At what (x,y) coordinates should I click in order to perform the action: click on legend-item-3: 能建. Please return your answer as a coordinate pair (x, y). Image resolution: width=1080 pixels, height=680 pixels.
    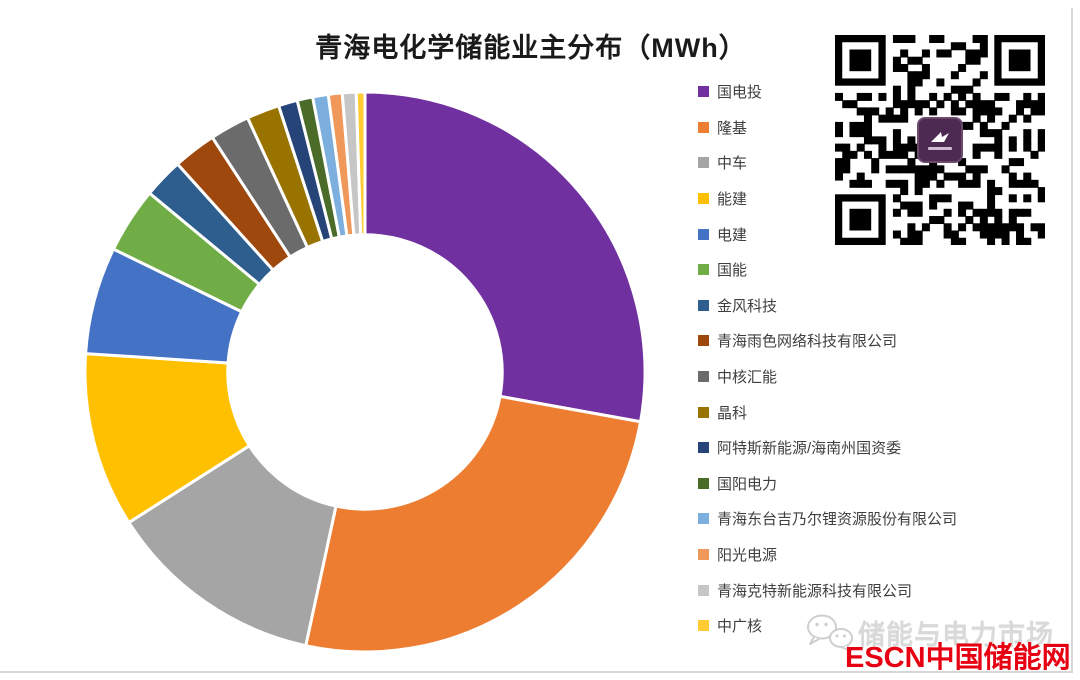
    Looking at the image, I should click on (888, 199).